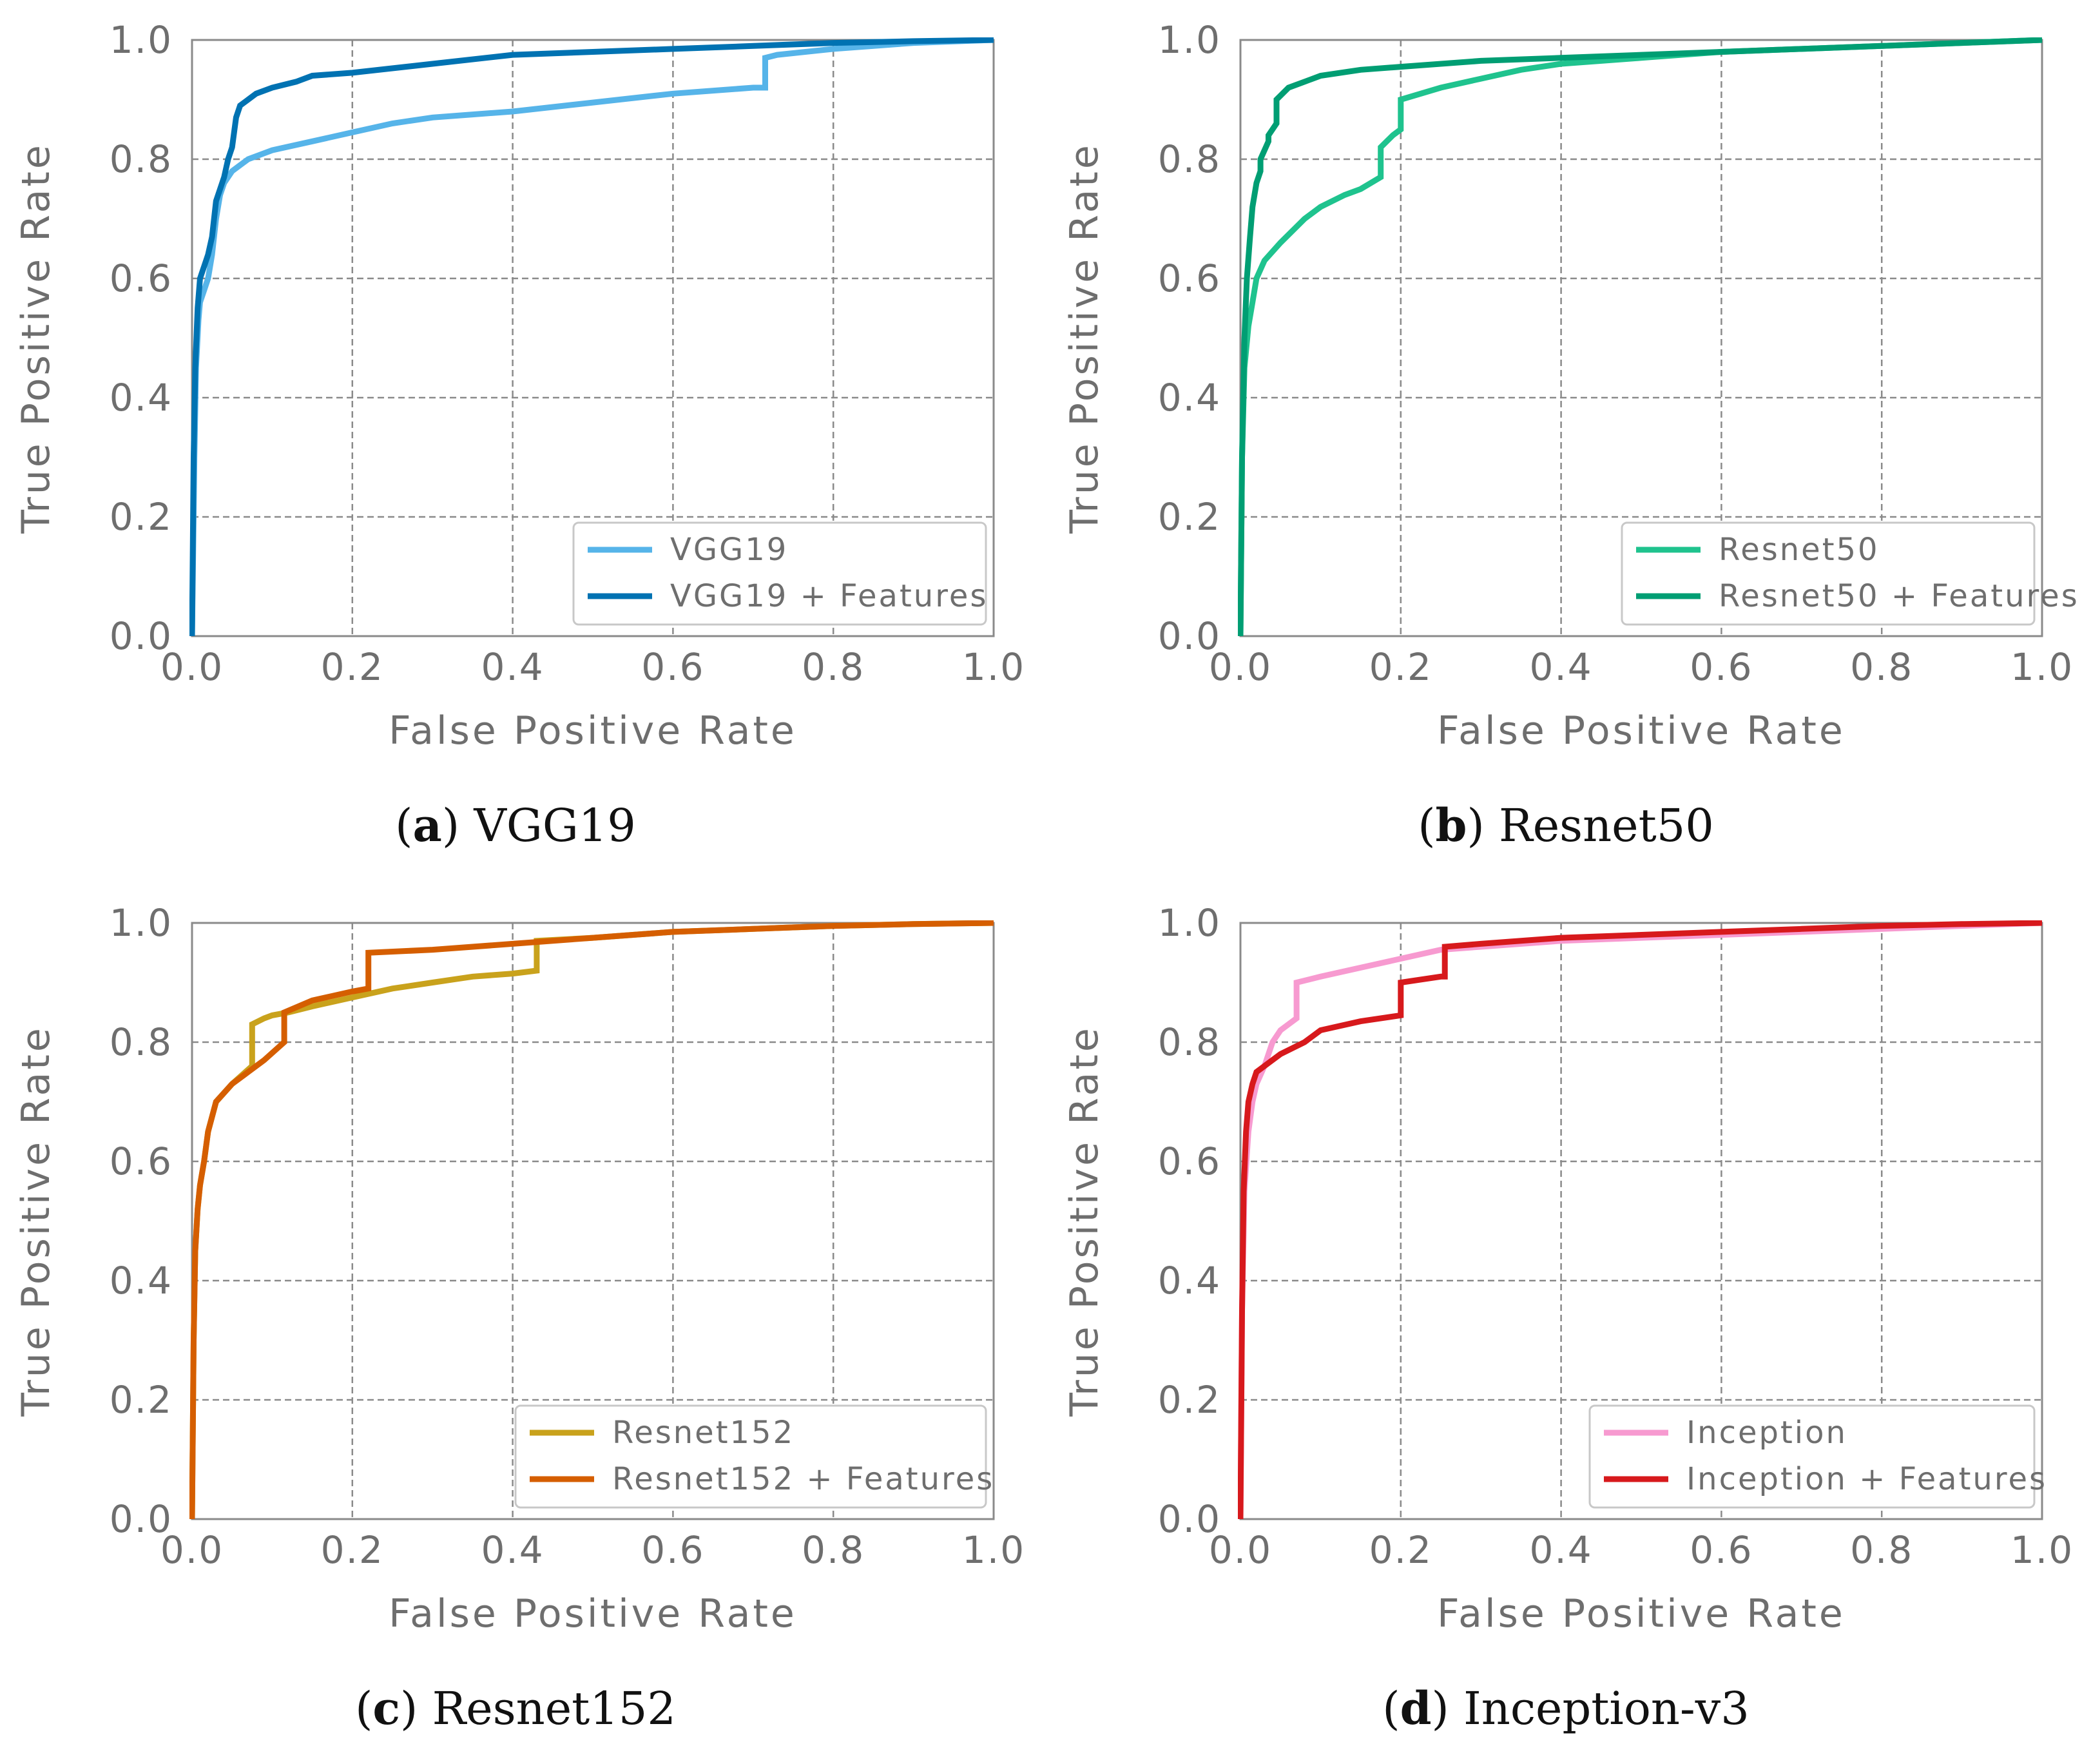 Image resolution: width=2082 pixels, height=1764 pixels. I want to click on caption-letter: b, so click(1451, 826).